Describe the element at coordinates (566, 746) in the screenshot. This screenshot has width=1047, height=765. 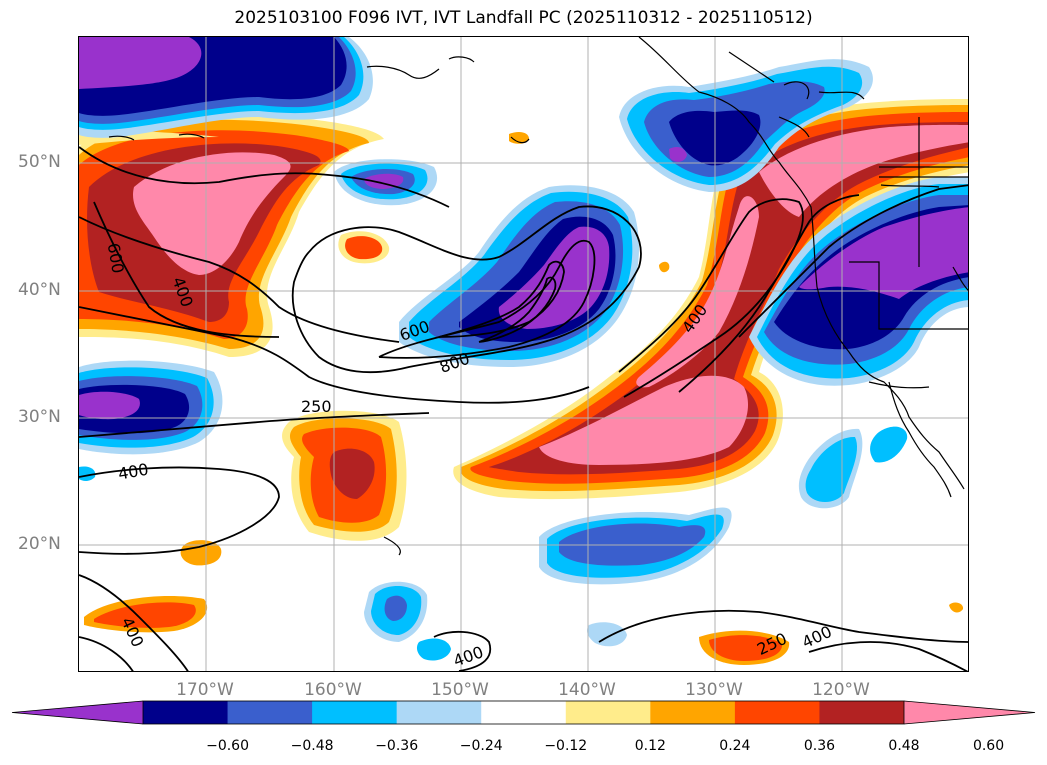
I see `colorbar-tick-label: −0.12` at that location.